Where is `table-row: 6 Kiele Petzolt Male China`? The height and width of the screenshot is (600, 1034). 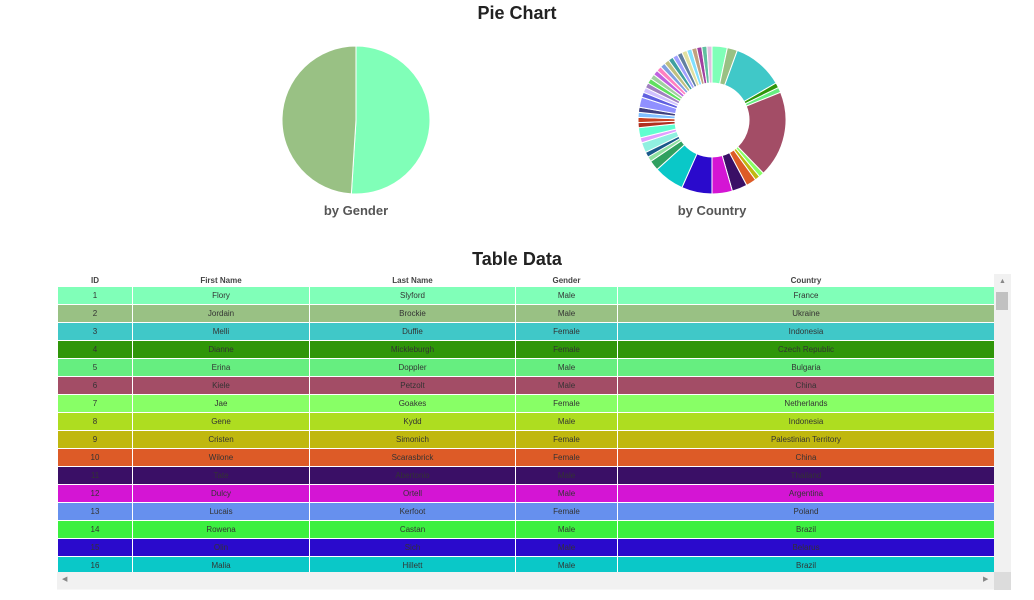 table-row: 6 Kiele Petzolt Male China is located at coordinates (525, 385).